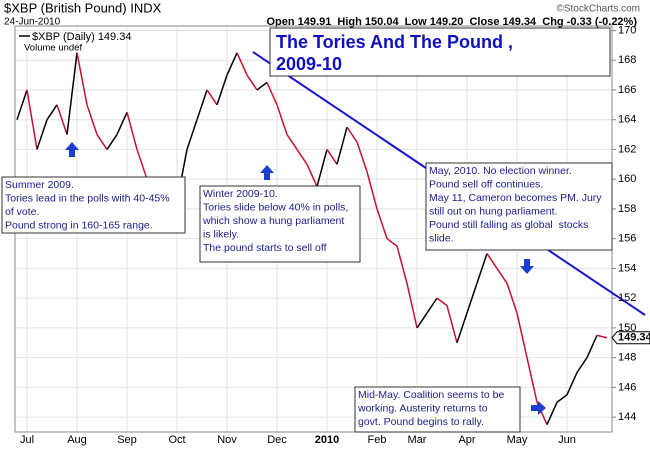  What do you see at coordinates (627, 149) in the screenshot?
I see `y-tick-label: 162` at bounding box center [627, 149].